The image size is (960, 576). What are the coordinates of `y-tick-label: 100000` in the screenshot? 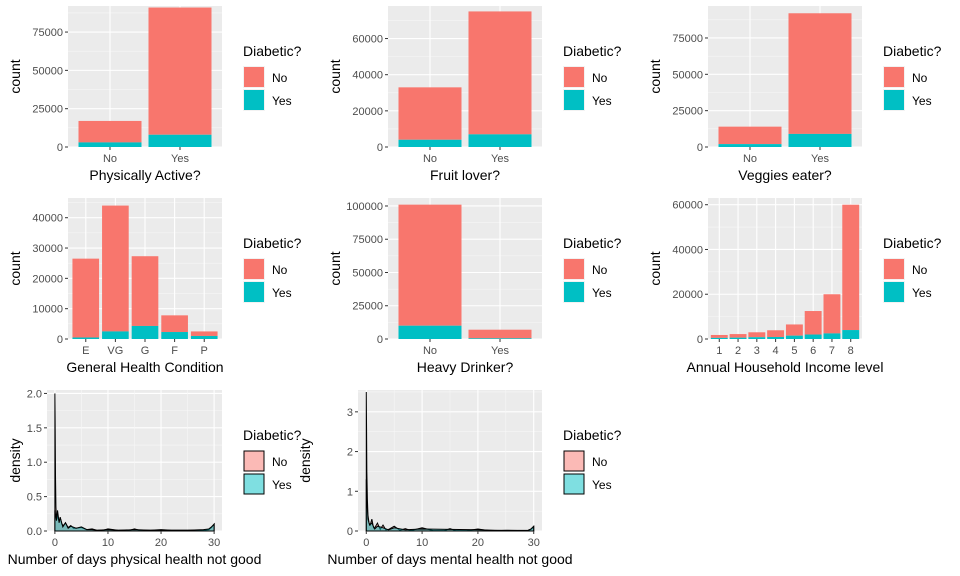 It's located at (364, 207).